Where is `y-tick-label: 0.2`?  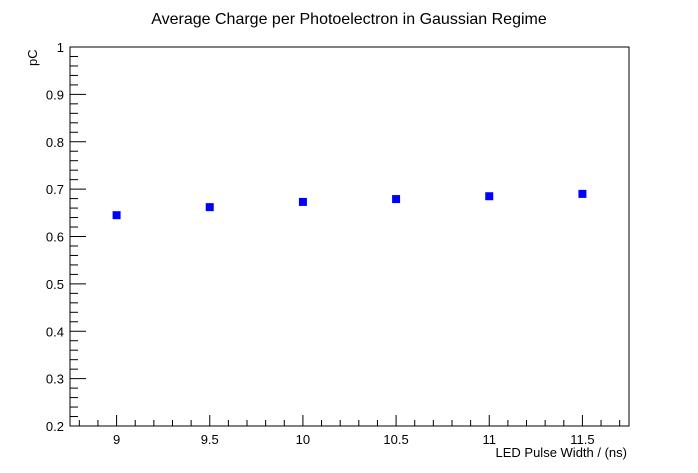 y-tick-label: 0.2 is located at coordinates (55, 426).